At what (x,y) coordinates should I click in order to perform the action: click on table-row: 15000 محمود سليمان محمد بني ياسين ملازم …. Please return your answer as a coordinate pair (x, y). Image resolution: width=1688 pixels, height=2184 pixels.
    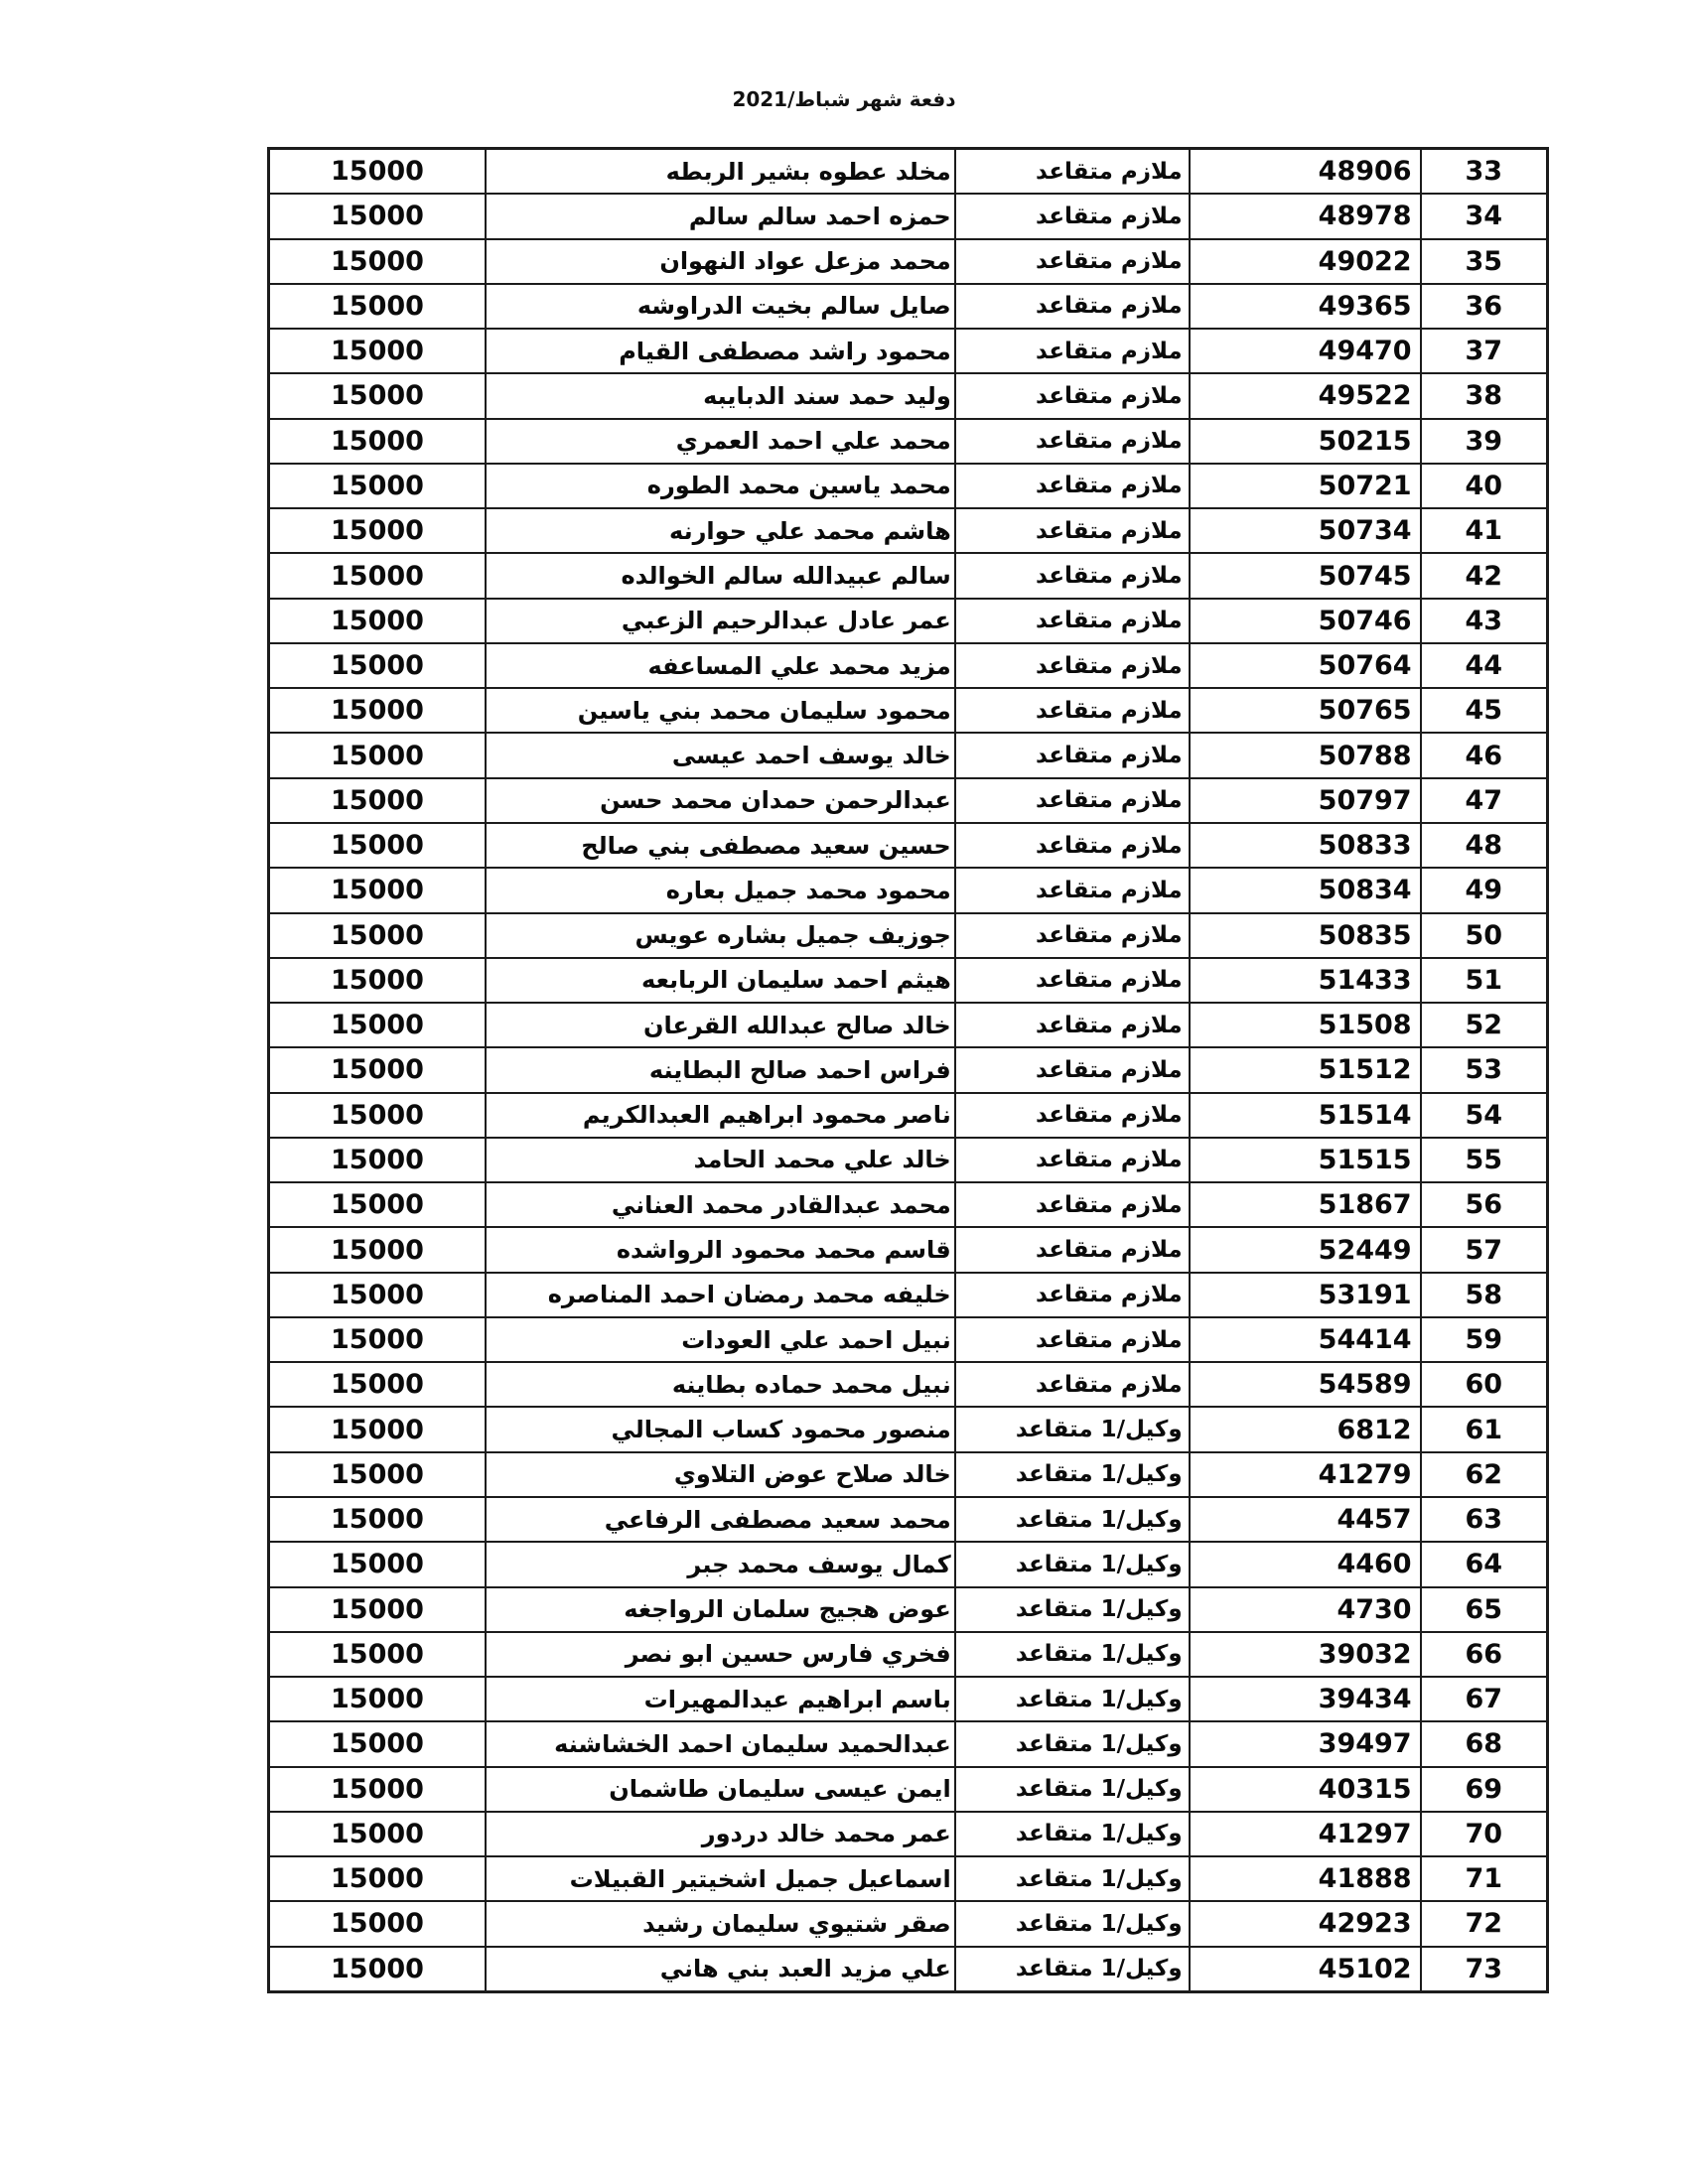
    Looking at the image, I should click on (908, 712).